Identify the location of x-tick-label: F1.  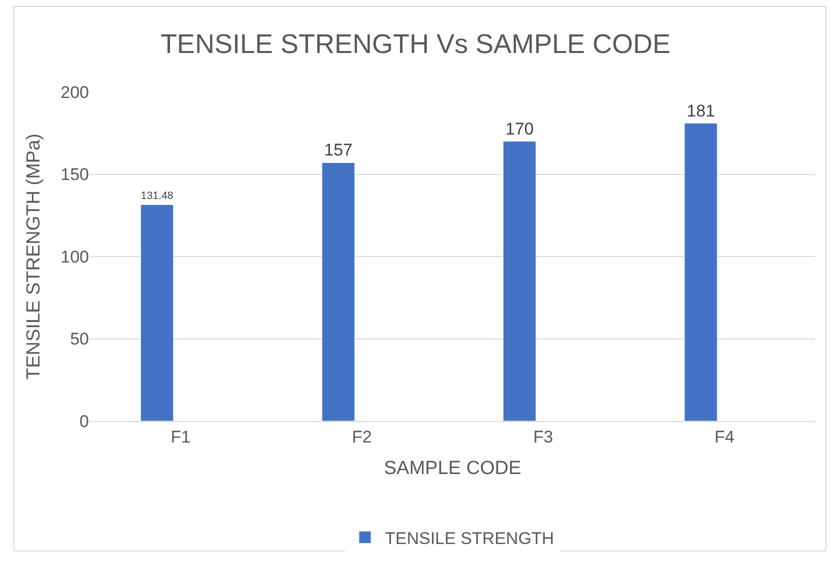
(180, 436).